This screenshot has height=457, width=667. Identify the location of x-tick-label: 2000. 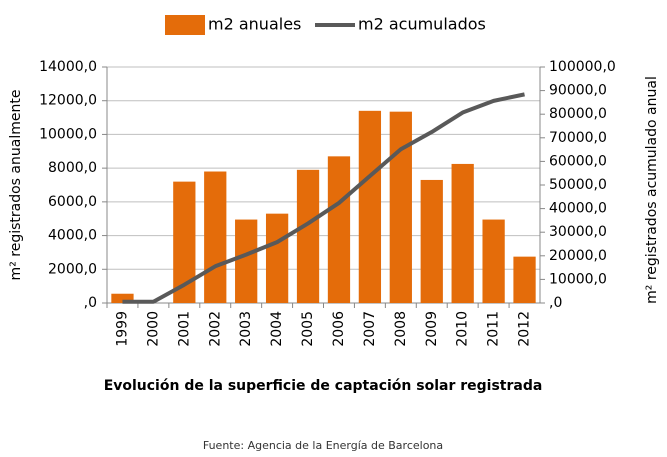
(153, 329).